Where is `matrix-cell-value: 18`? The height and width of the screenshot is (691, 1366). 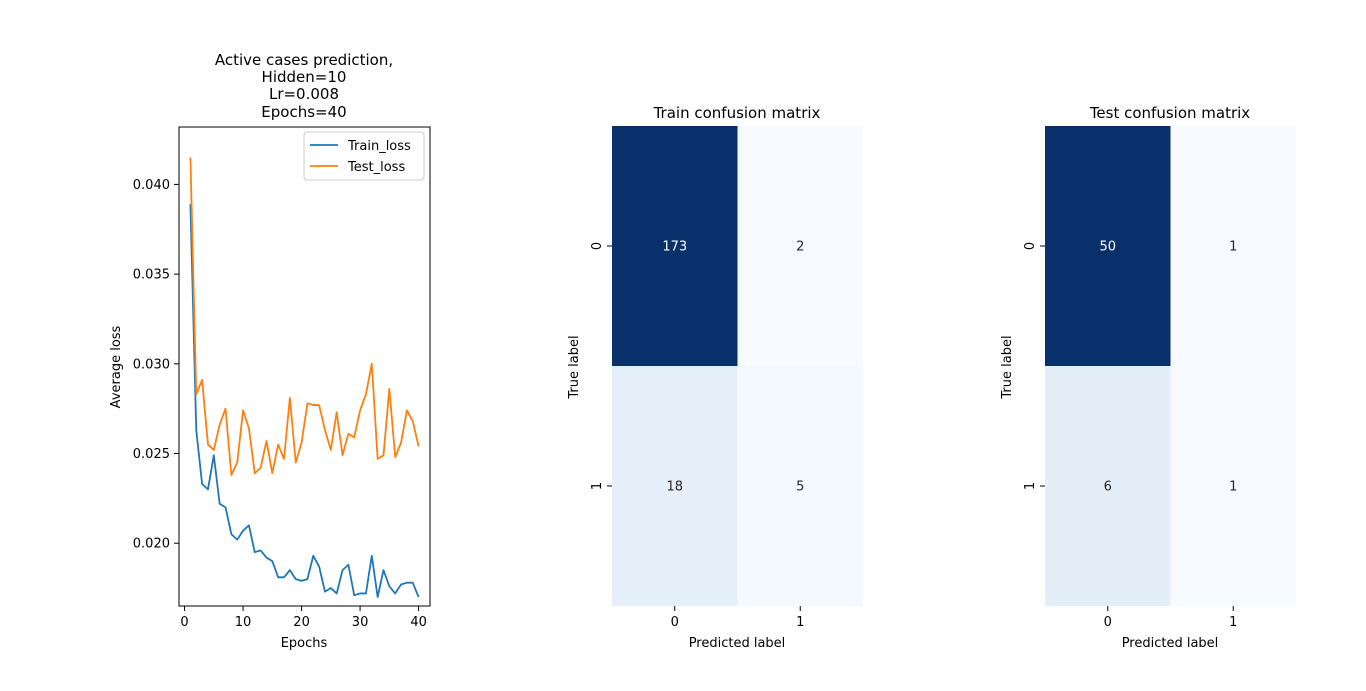
matrix-cell-value: 18 is located at coordinates (674, 487).